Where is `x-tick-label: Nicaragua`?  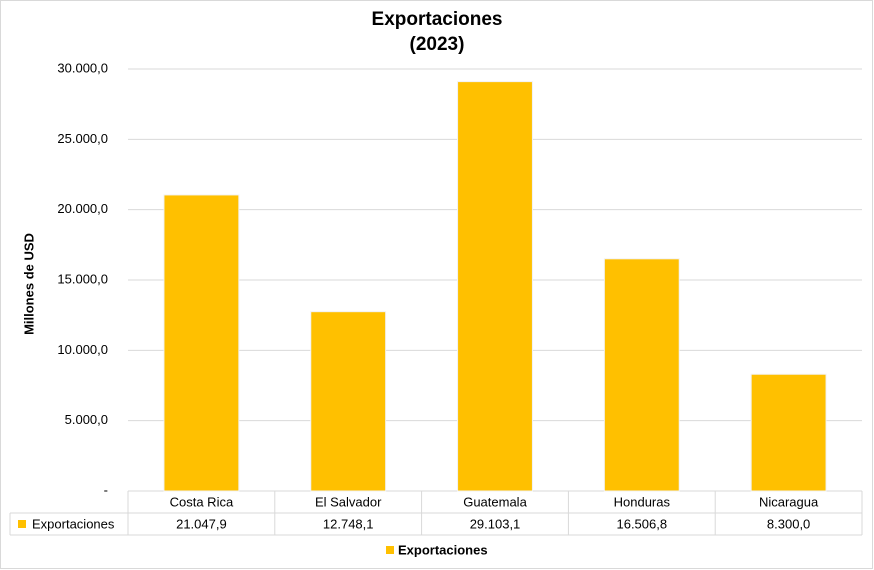 x-tick-label: Nicaragua is located at coordinates (789, 501).